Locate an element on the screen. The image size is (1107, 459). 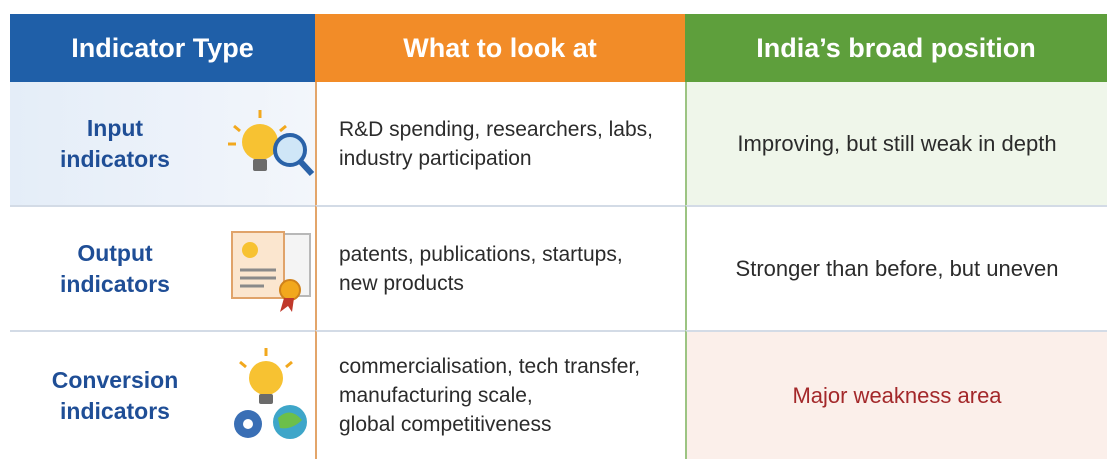
header-text: What to look at is located at coordinates (500, 47).